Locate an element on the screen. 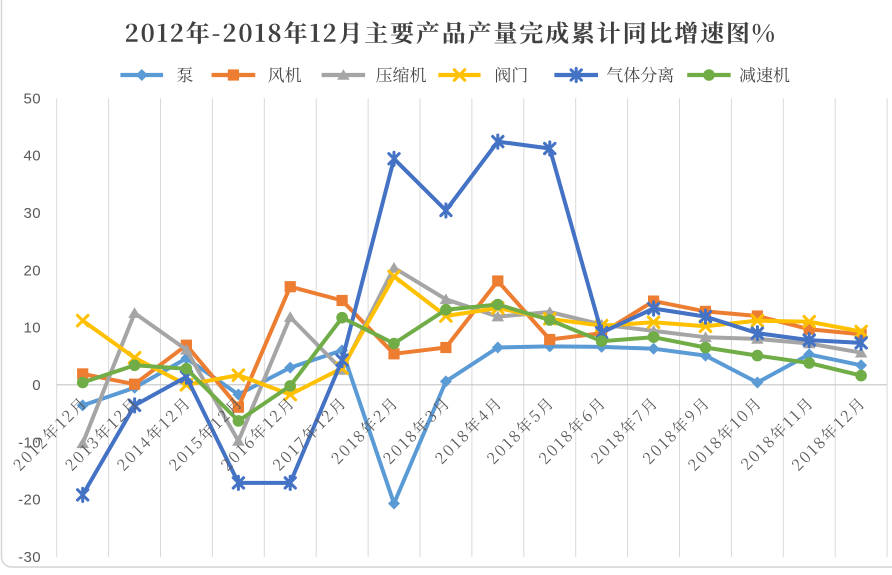  svg-text: 40 is located at coordinates (33, 156).